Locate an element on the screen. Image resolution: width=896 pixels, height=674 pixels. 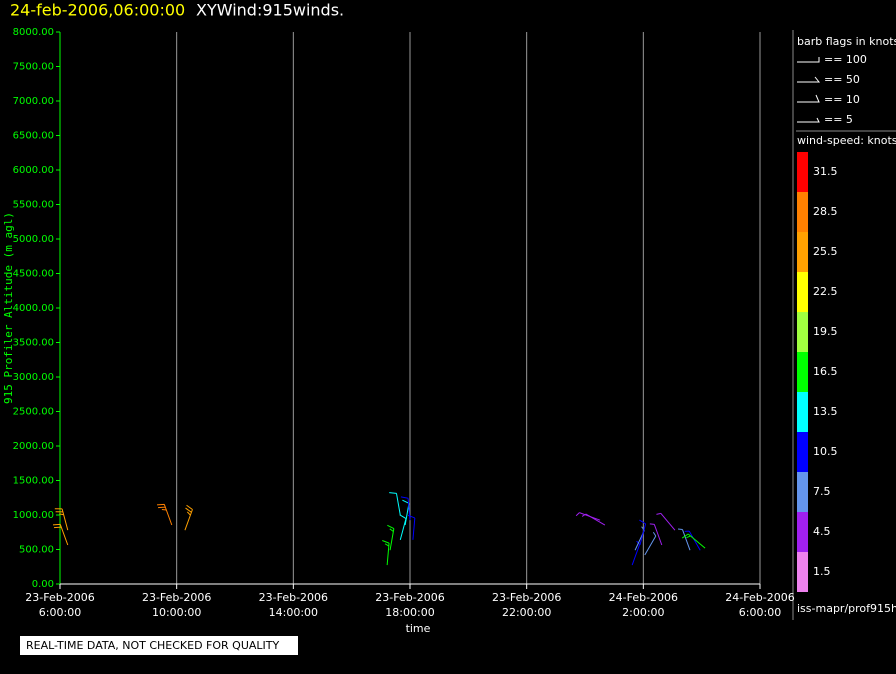
x-tick-label: 22:00:00 is located at coordinates (526, 612).